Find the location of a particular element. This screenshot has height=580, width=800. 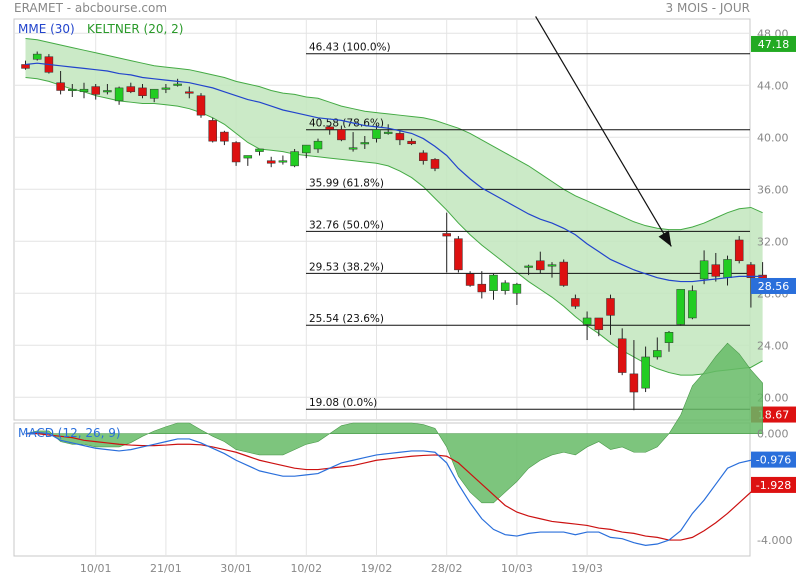

fibonacci-label: 29.53 (38.2%) is located at coordinates (346, 267).